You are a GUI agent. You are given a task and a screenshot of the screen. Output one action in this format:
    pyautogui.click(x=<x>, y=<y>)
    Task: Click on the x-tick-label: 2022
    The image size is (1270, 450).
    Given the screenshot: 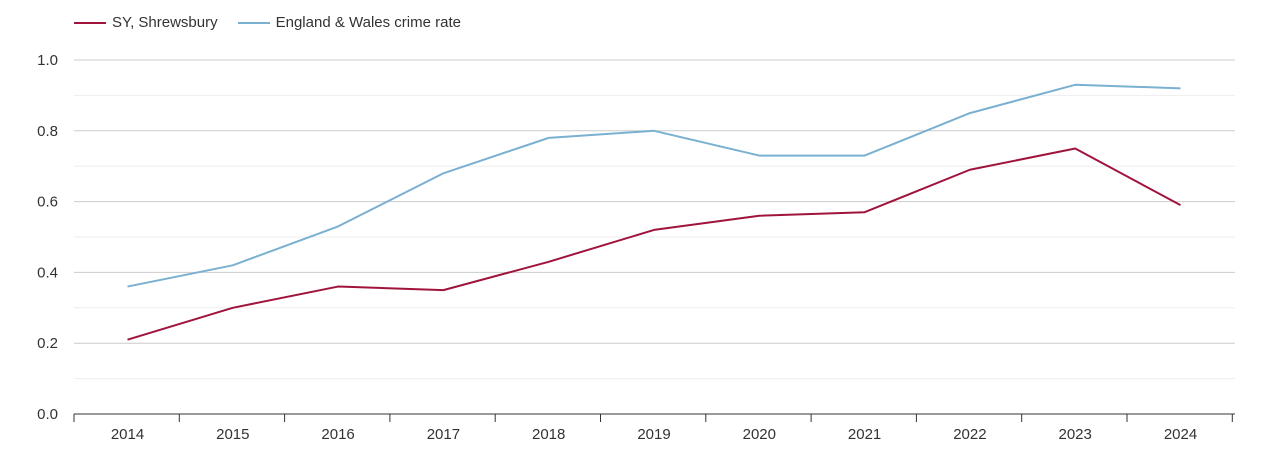 What is the action you would take?
    pyautogui.click(x=969, y=434)
    